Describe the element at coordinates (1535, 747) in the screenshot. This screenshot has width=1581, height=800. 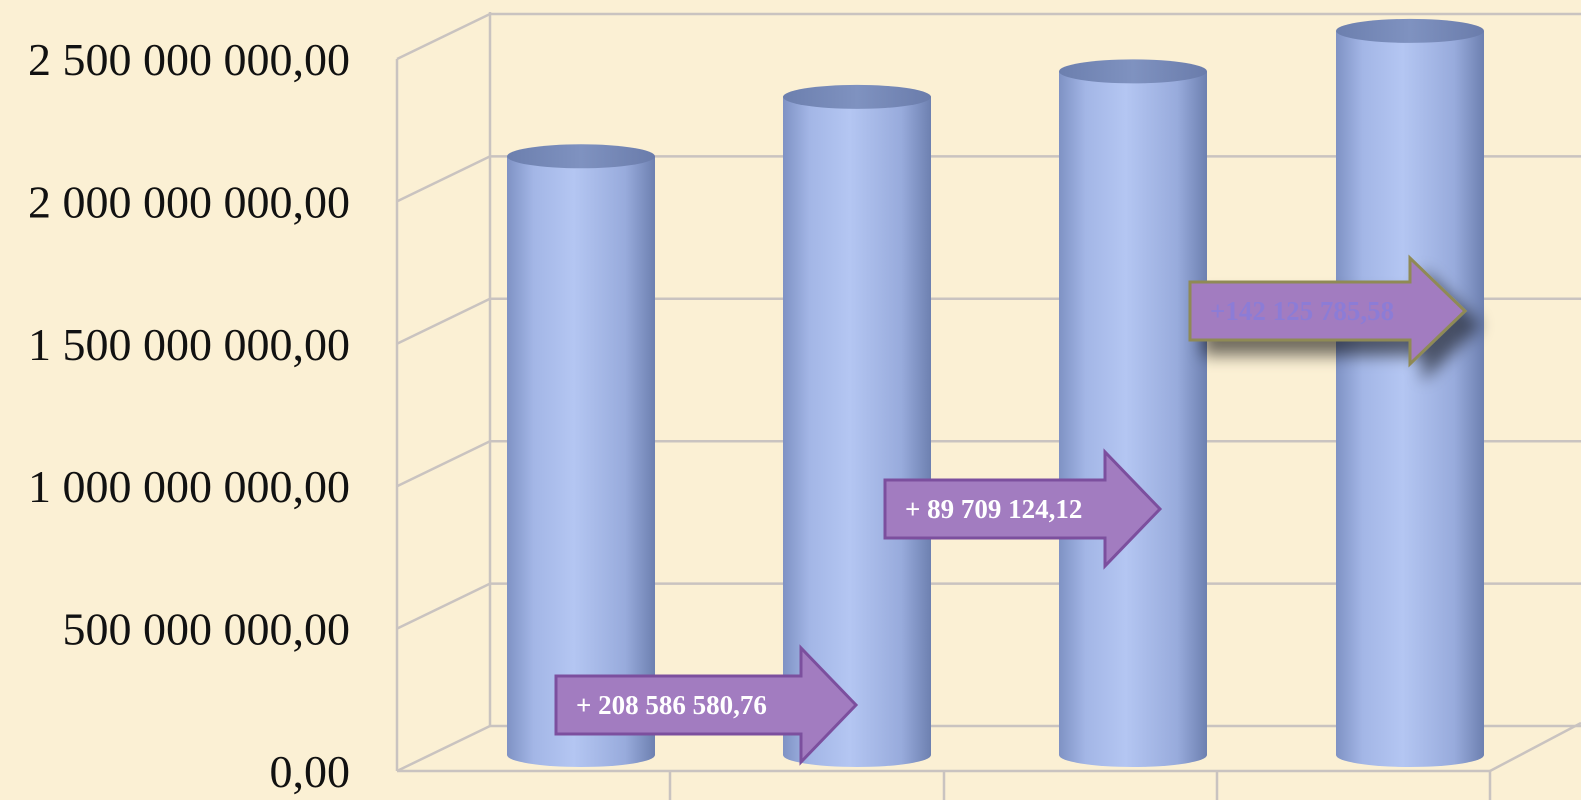
I see `floor-side-edge` at that location.